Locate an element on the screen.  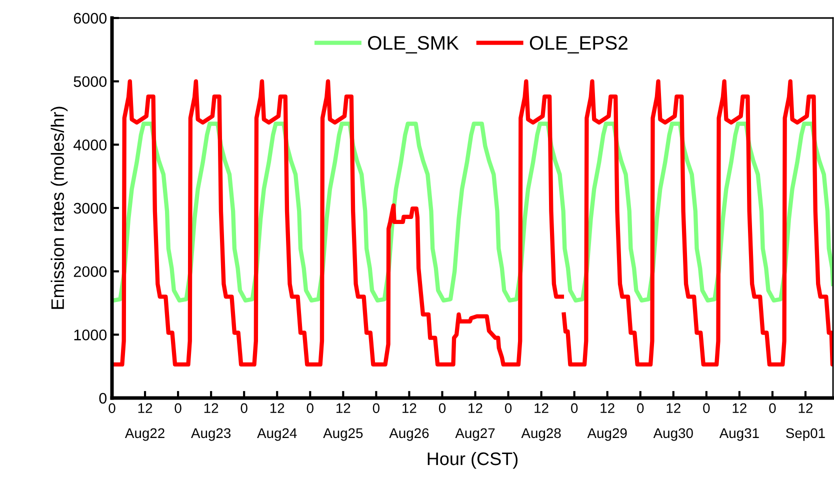
x-tick-label: 12 Aug28 is located at coordinates (541, 422).